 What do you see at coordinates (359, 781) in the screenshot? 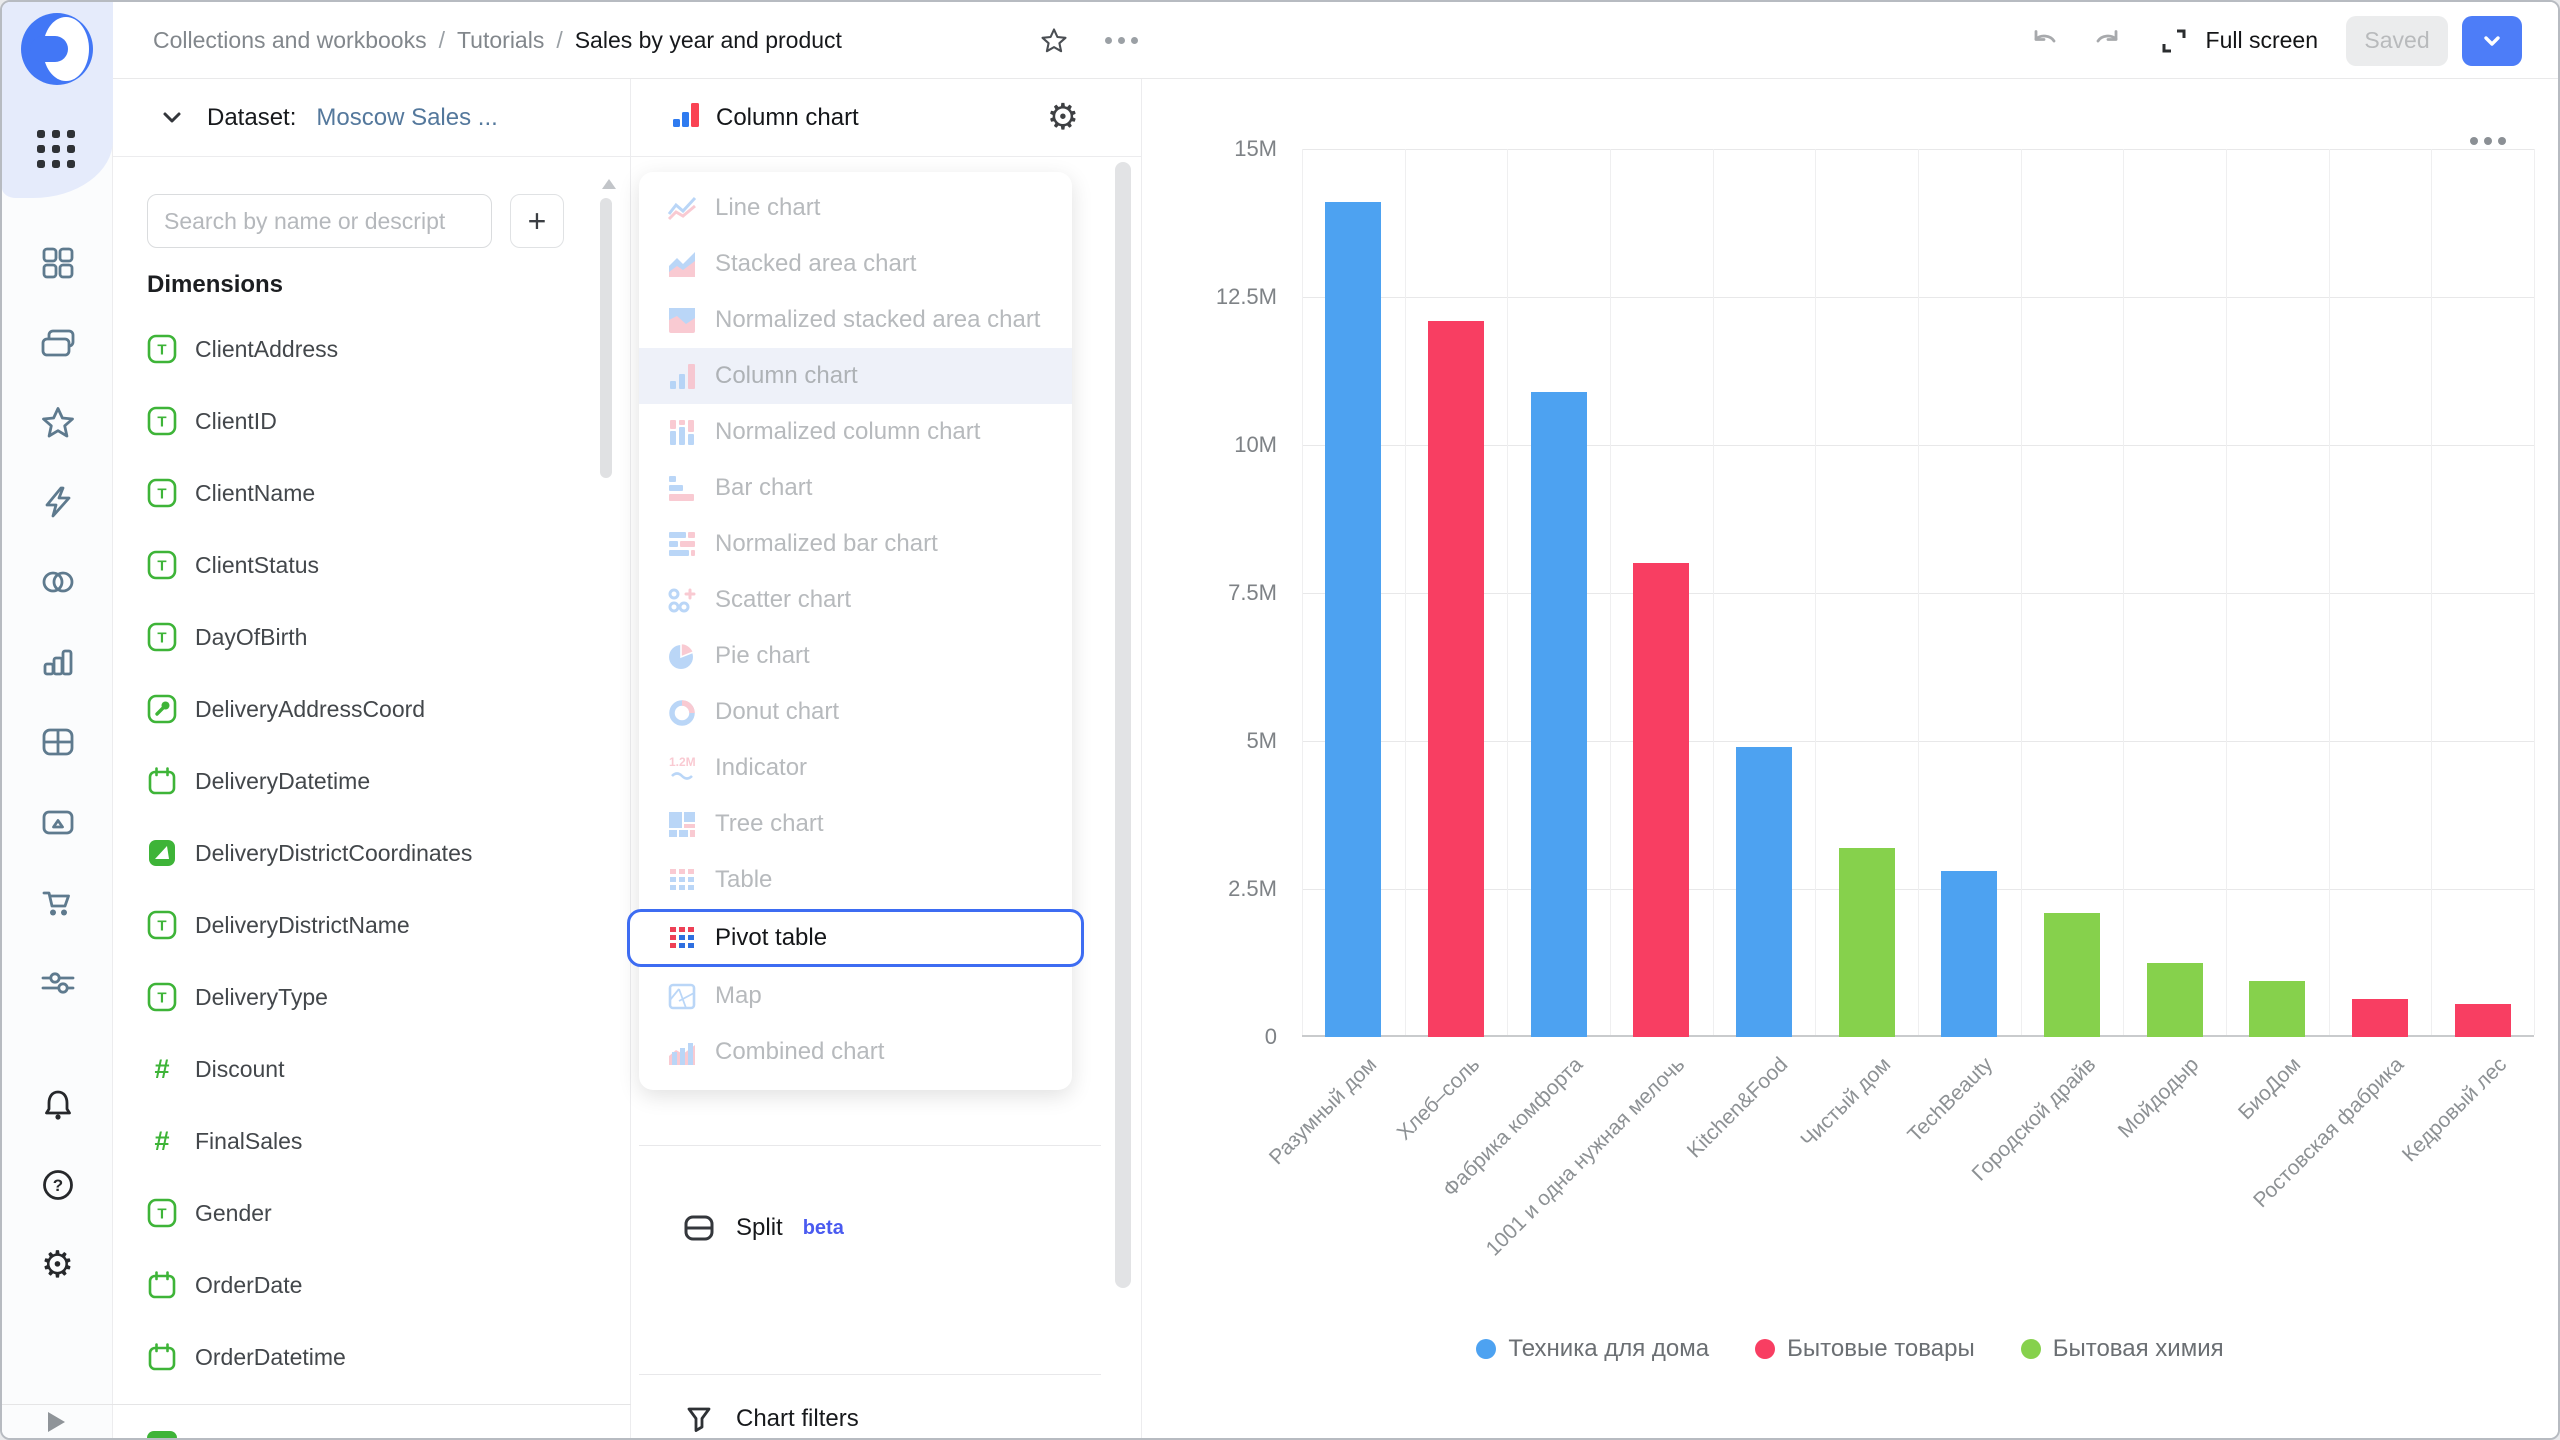
I see `field-item-DeliveryDatetime: DeliveryDatetime` at bounding box center [359, 781].